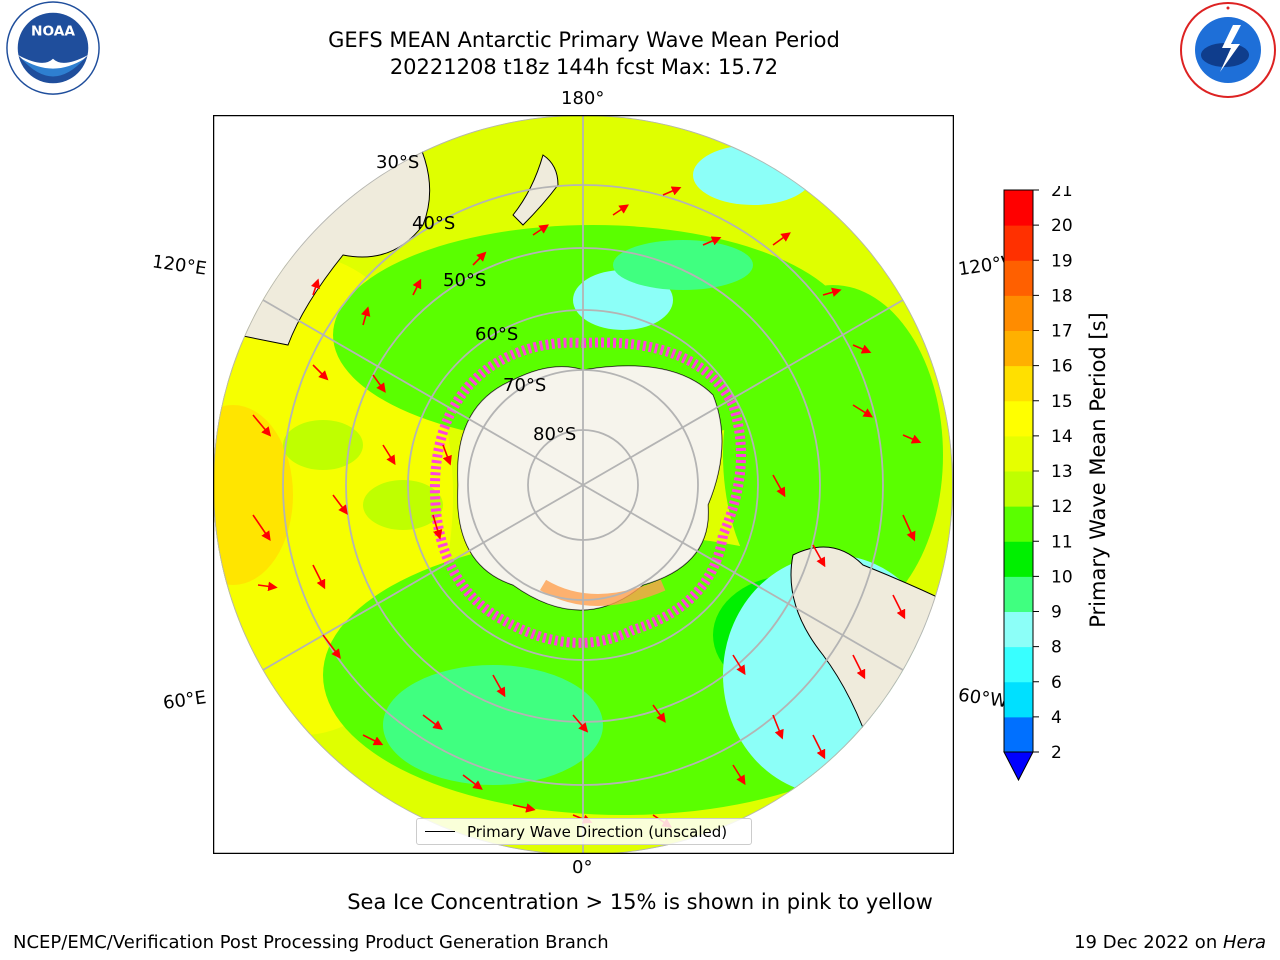 The width and height of the screenshot is (1280, 960). I want to click on colorbar-tick-label: 14, so click(1062, 437).